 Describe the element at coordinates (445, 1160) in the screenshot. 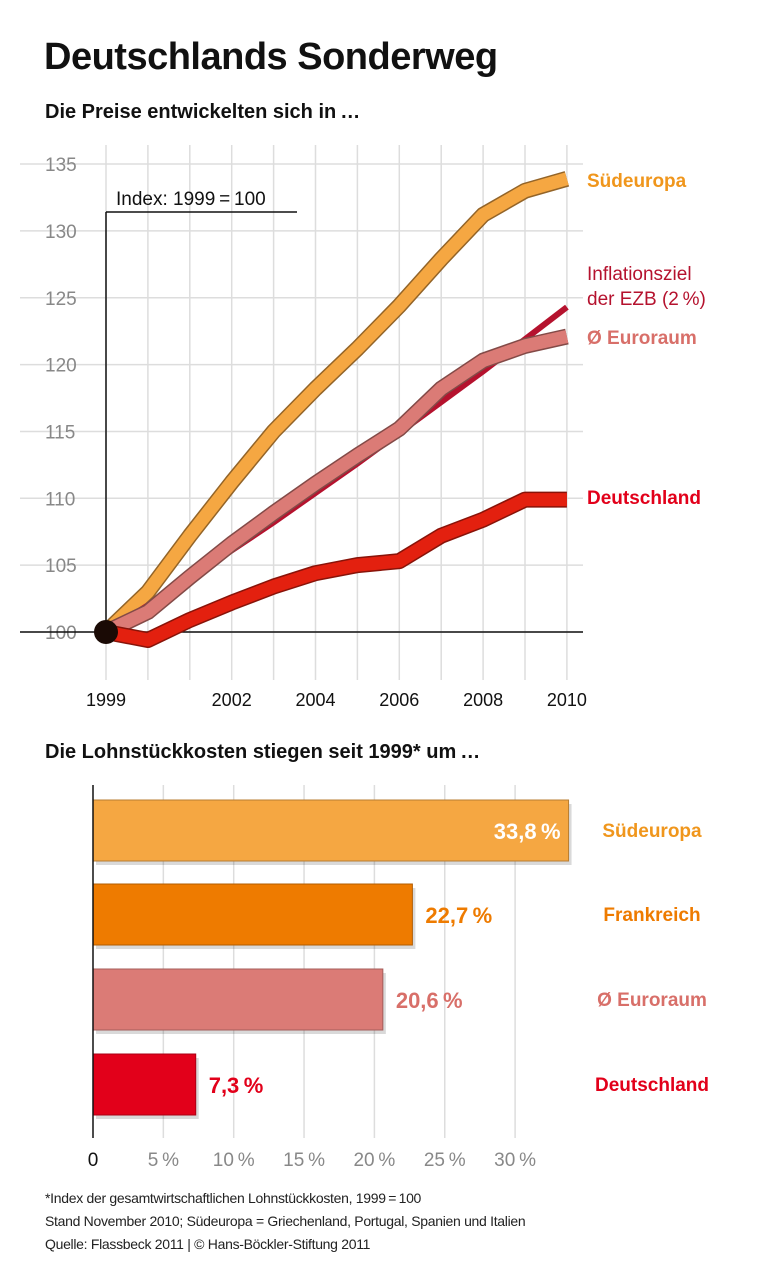

I see `bar-x-tick-label: 25 %` at that location.